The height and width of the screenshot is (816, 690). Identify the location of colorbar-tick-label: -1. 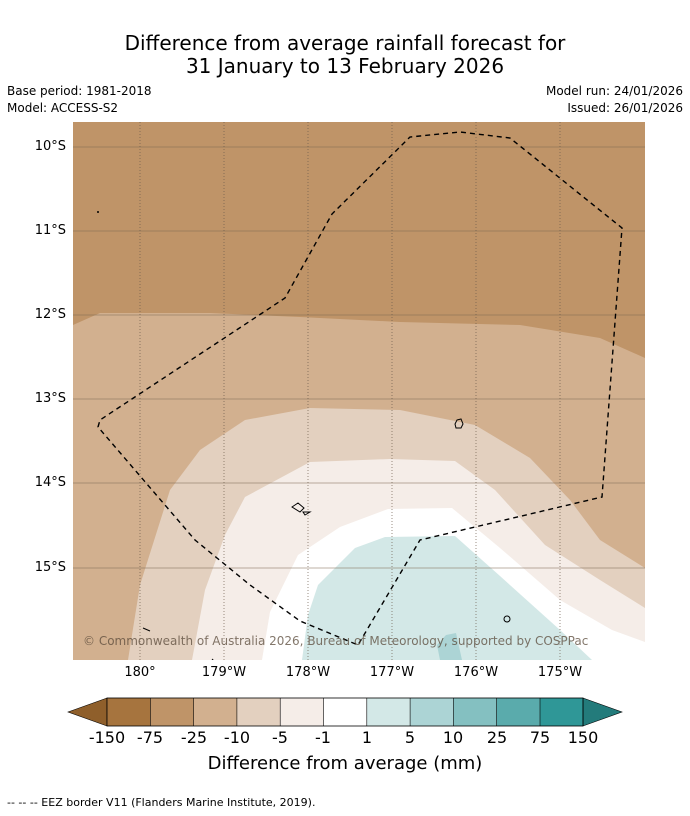
(323, 737).